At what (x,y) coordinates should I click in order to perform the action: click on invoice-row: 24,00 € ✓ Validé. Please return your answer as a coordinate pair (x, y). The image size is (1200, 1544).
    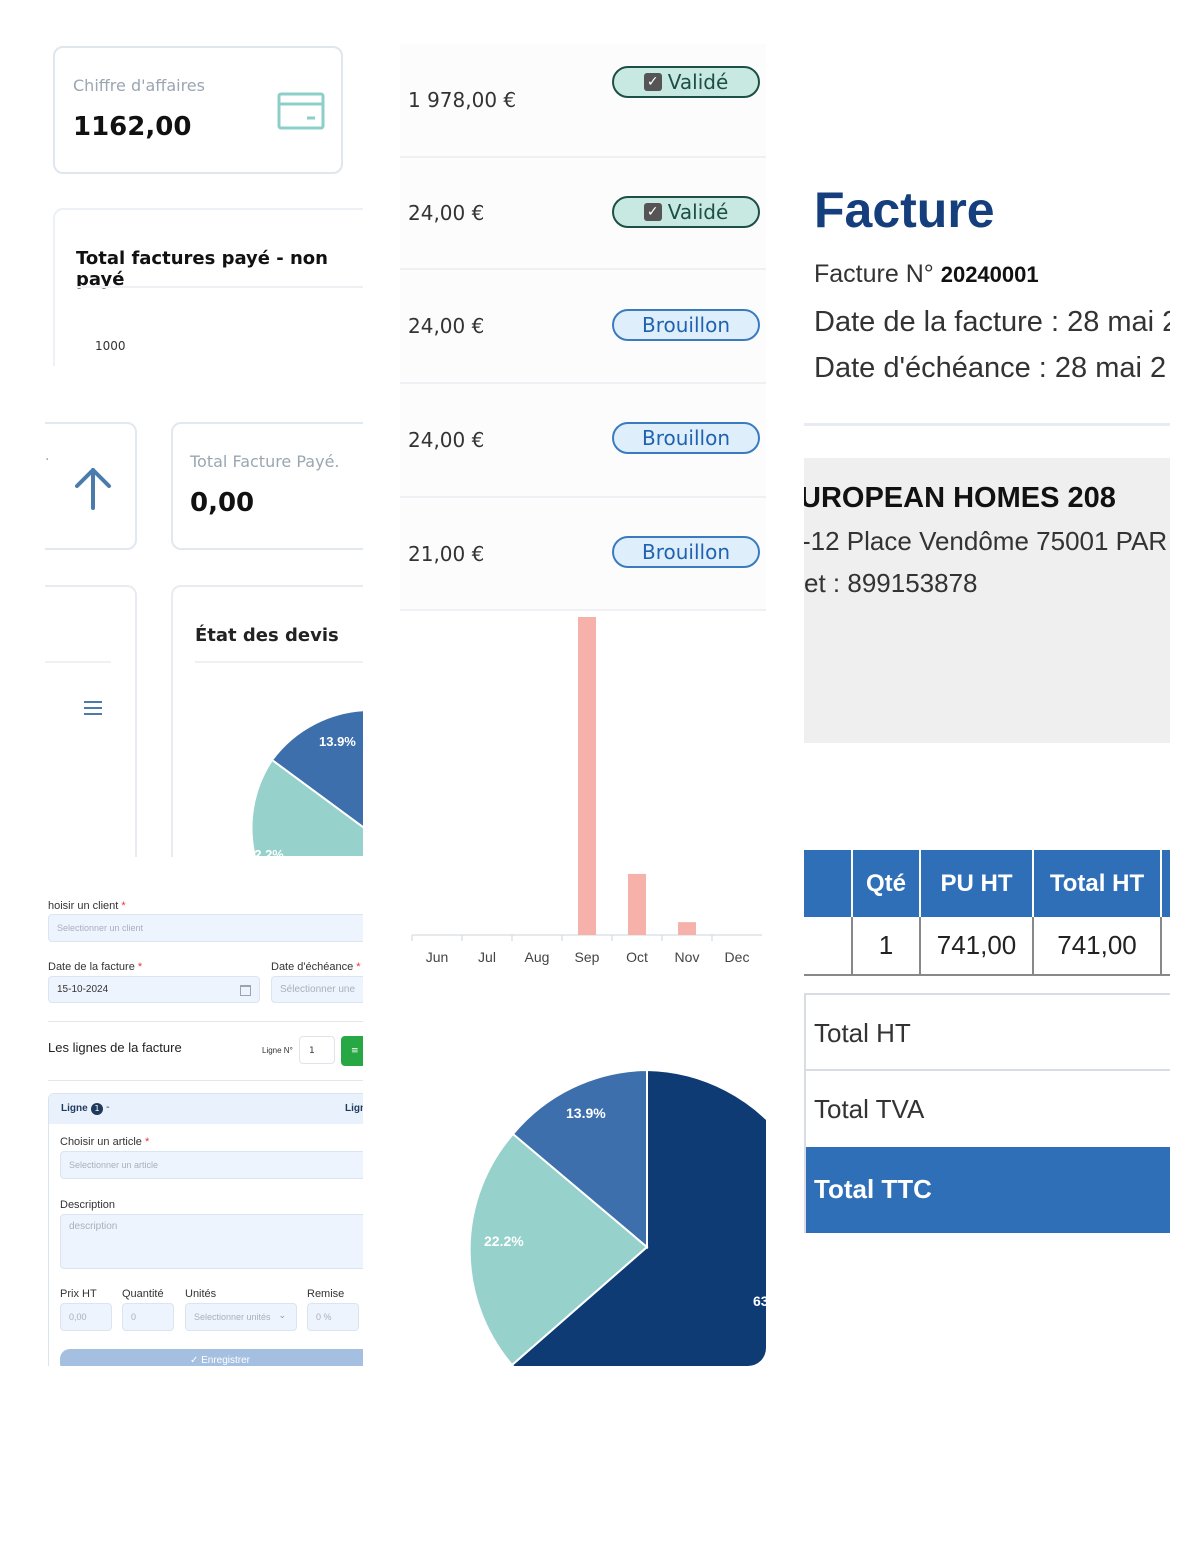
    Looking at the image, I should click on (583, 214).